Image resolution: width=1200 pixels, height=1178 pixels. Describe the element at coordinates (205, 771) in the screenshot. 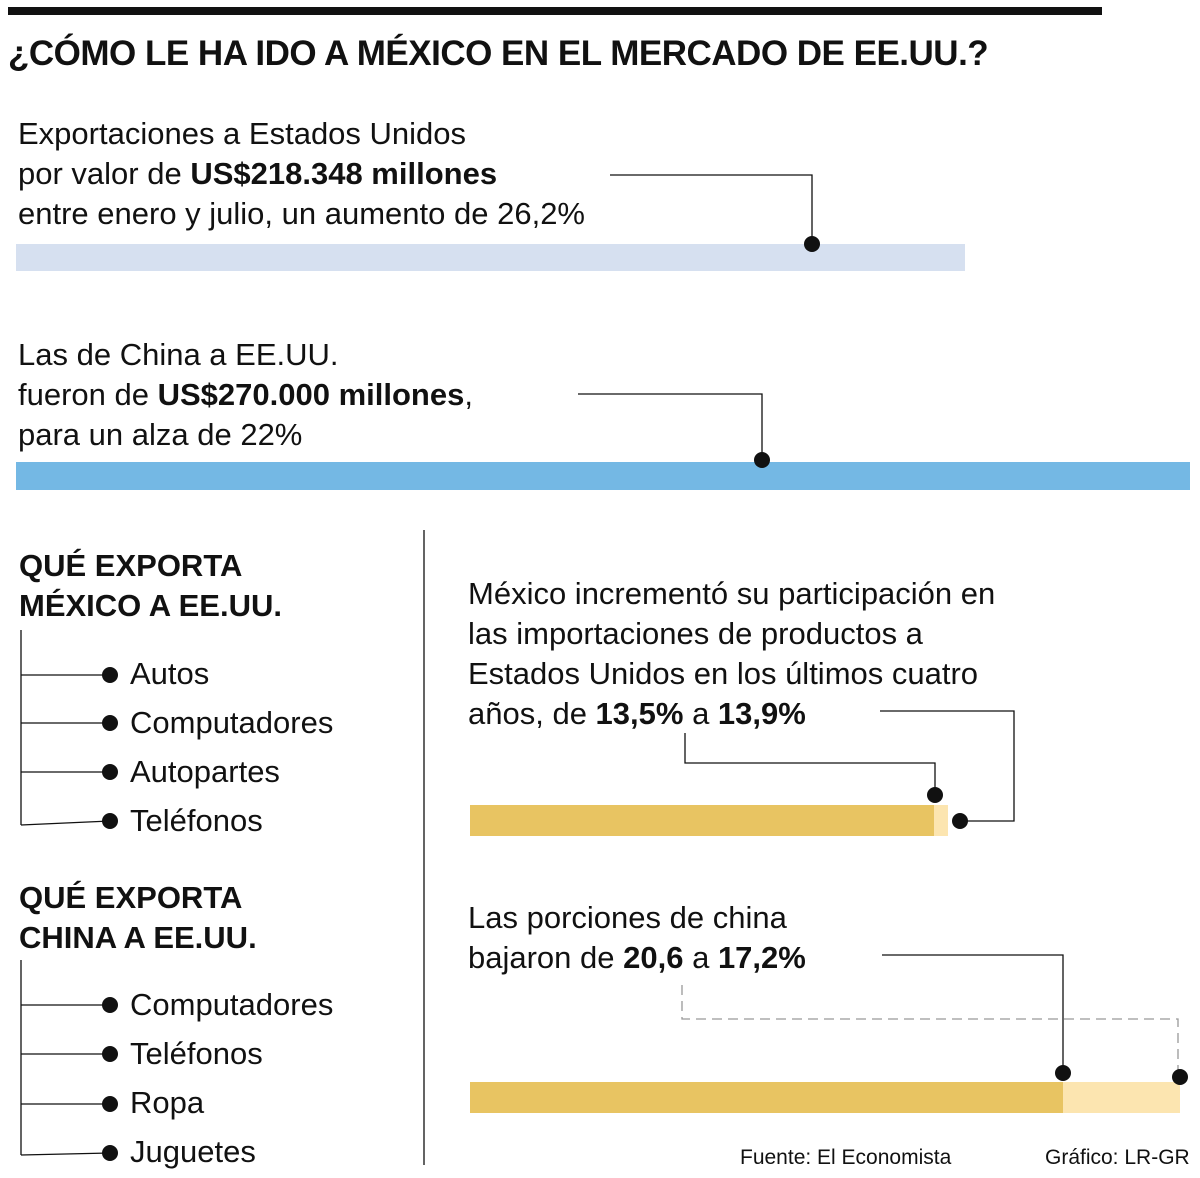

I see `list-item: Autopartes` at that location.